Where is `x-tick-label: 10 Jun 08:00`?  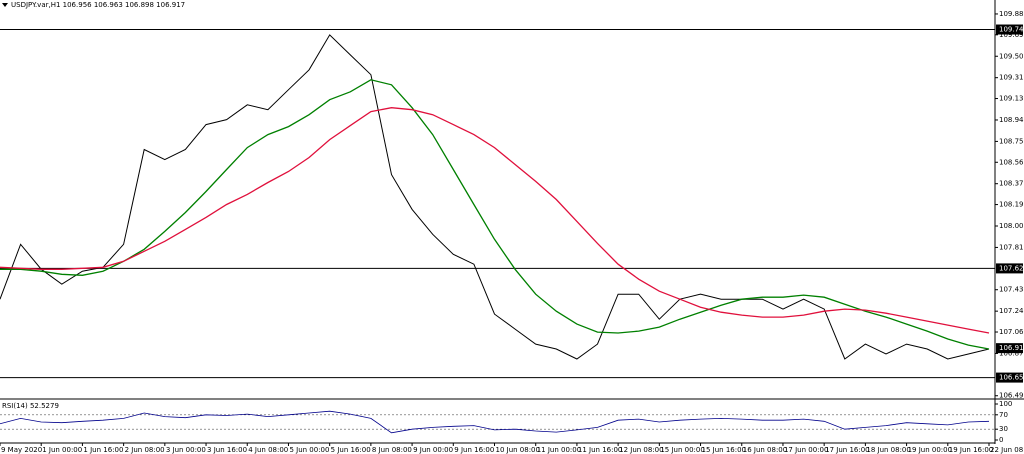 x-tick-label: 10 Jun 08:00 is located at coordinates (518, 450).